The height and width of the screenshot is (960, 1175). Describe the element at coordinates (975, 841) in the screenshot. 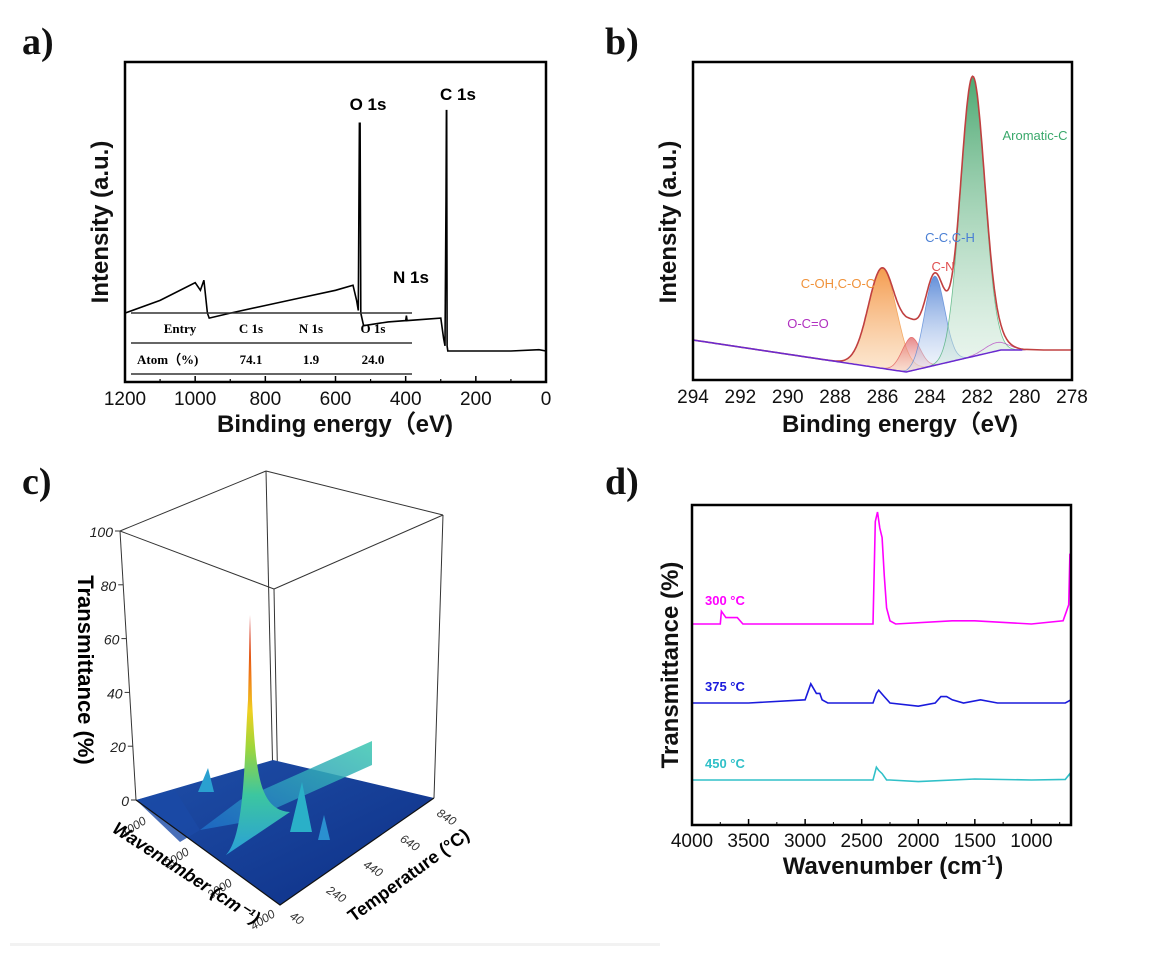

I see `chart-d-xtick-label: 1500` at that location.